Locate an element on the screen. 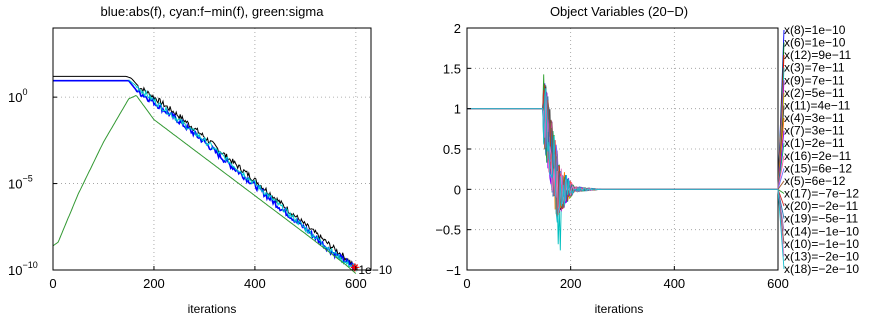 This screenshot has width=886, height=320. chart2-y-ticklabel-0: 2 is located at coordinates (457, 28).